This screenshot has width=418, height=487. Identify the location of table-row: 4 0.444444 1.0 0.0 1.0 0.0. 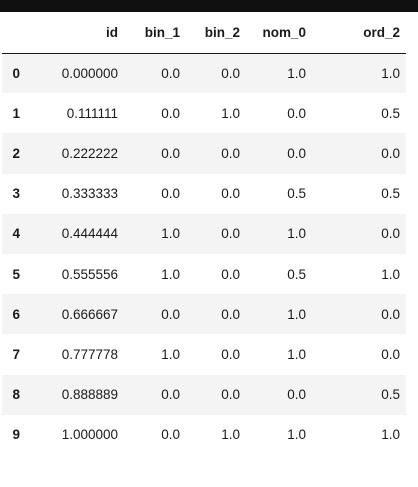
(204, 233).